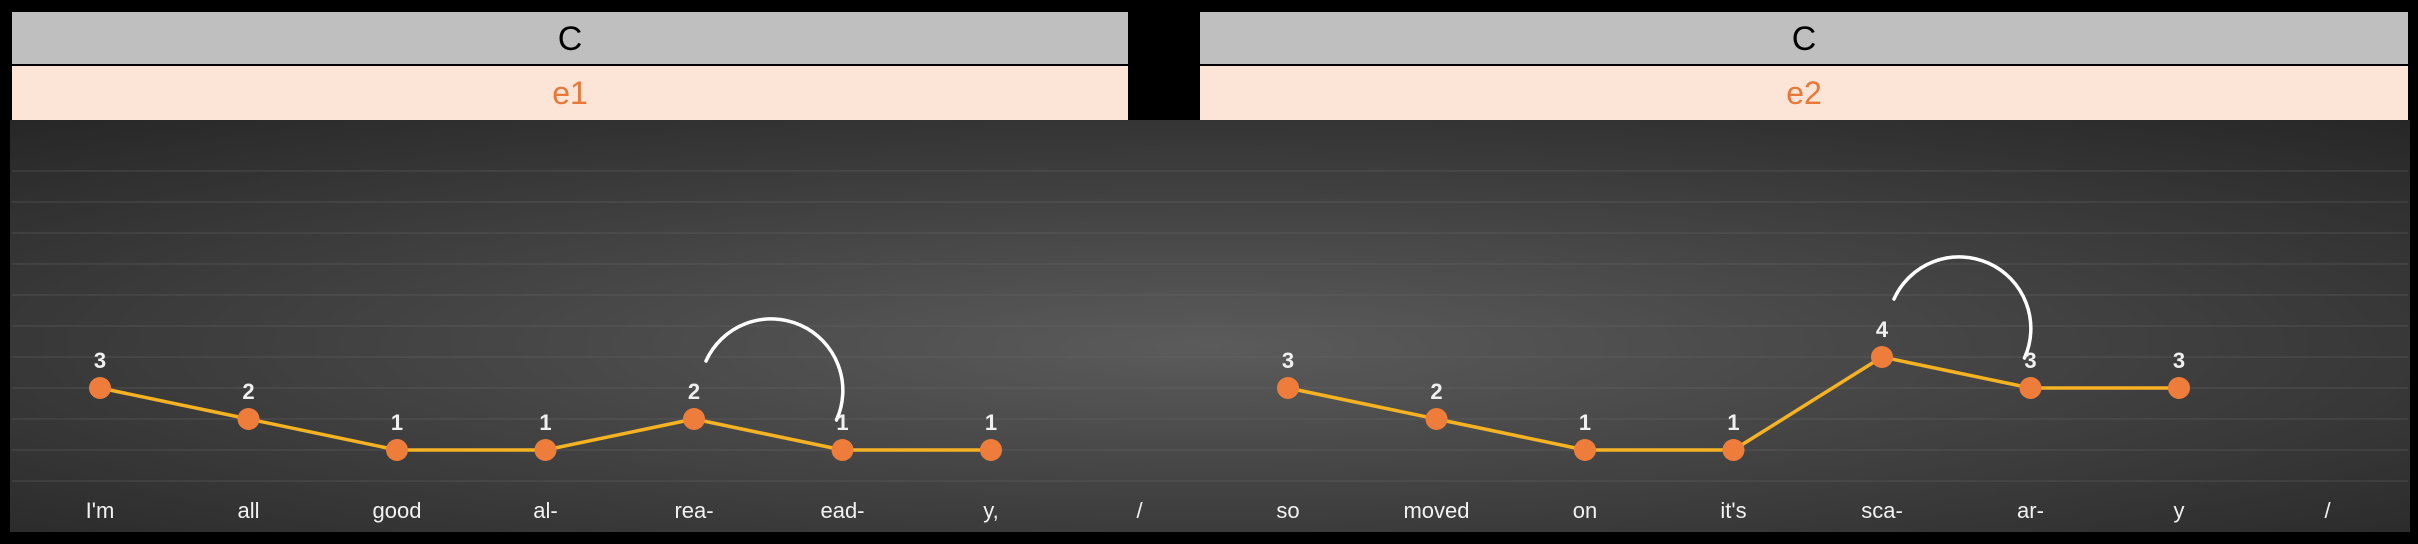 This screenshot has width=2418, height=544. I want to click on section-label: e1, so click(570, 93).